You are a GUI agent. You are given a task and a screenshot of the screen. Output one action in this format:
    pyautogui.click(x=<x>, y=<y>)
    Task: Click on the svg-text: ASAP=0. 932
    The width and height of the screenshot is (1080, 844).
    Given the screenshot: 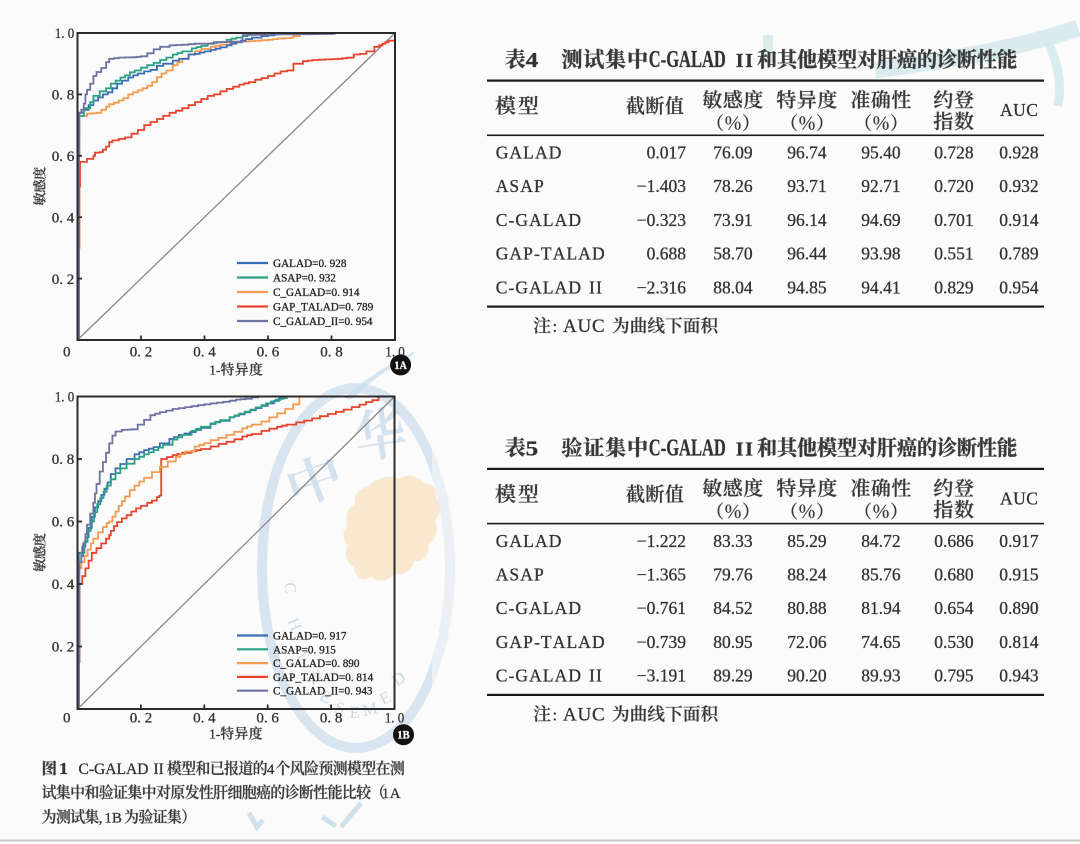 What is the action you would take?
    pyautogui.click(x=304, y=279)
    